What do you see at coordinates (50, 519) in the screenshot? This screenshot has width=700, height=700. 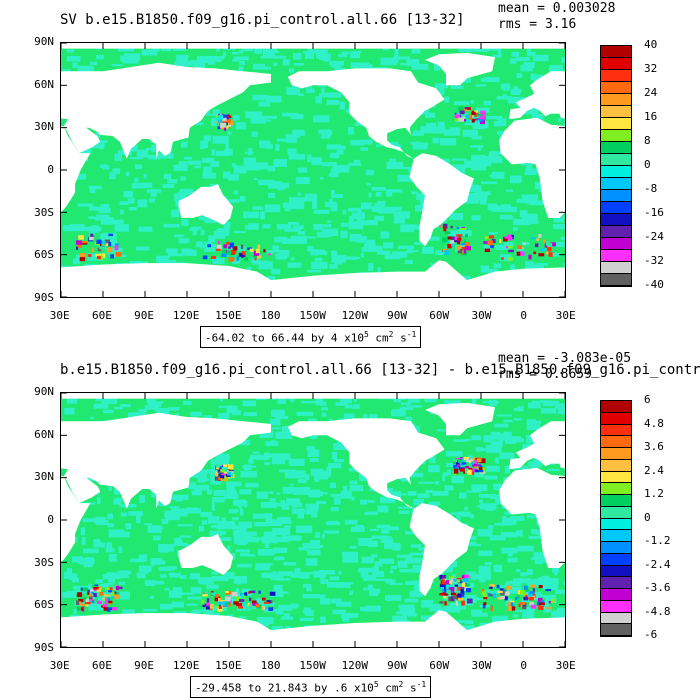 I see `latitude-label: 0` at bounding box center [50, 519].